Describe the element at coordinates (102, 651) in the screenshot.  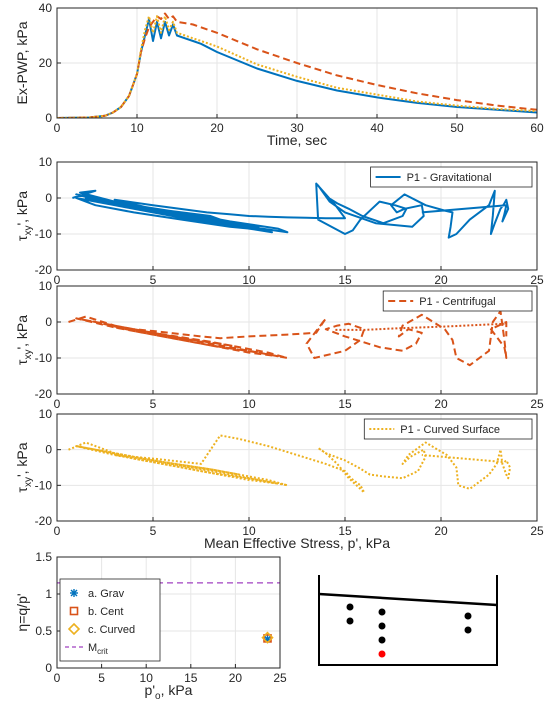
I see `subscript: crit` at that location.